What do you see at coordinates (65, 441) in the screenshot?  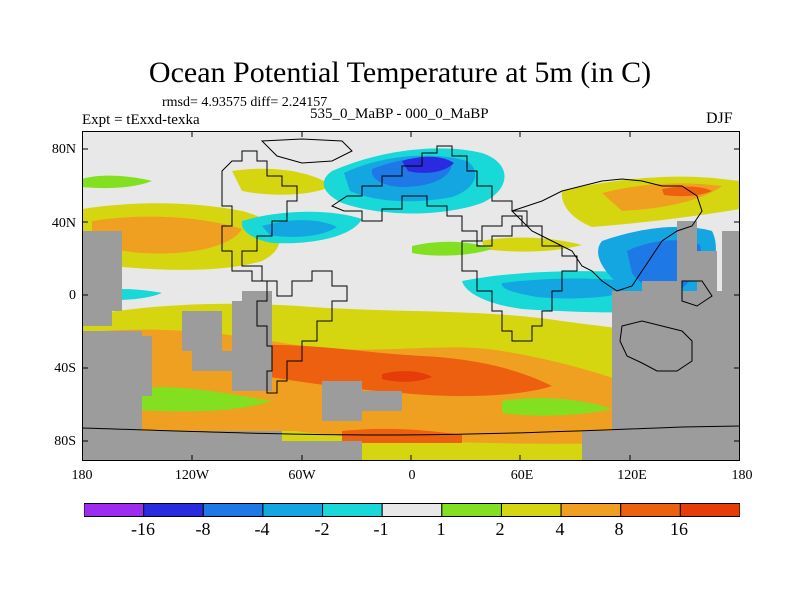 I see `lat-label-80s: 80S` at bounding box center [65, 441].